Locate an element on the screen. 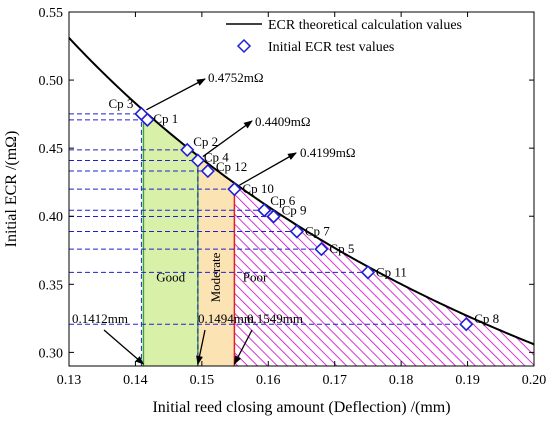  point-label: Cp 10 is located at coordinates (257, 188).